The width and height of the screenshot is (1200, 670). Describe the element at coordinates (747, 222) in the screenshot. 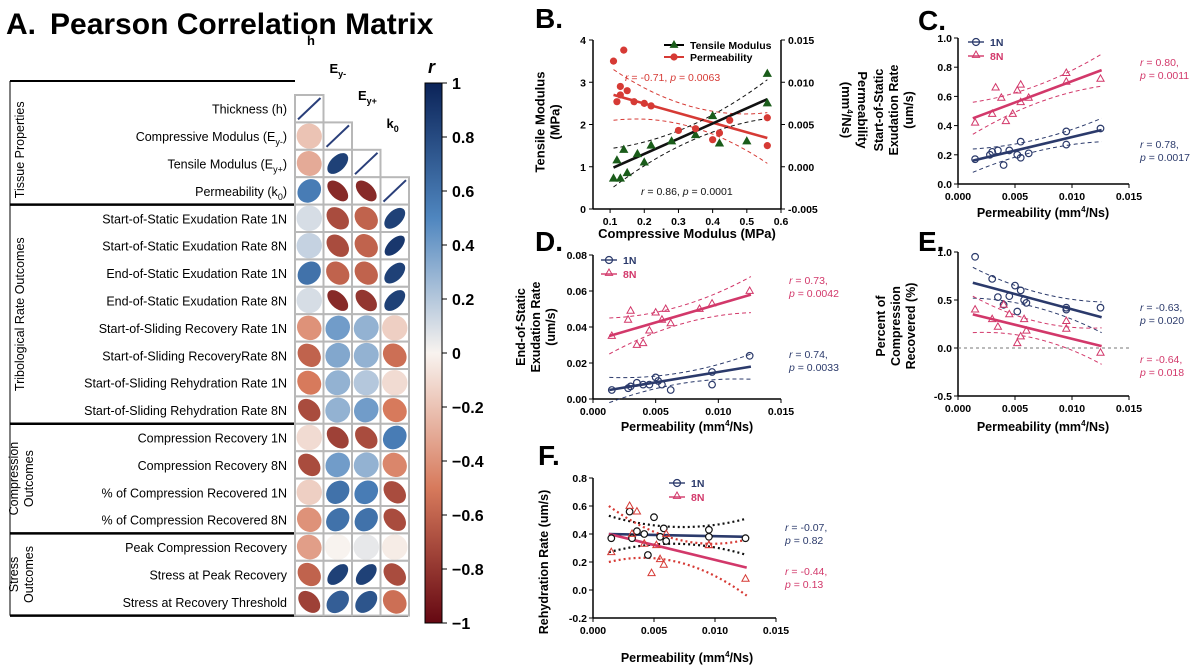

I see `x-tick-label: 0.5` at that location.